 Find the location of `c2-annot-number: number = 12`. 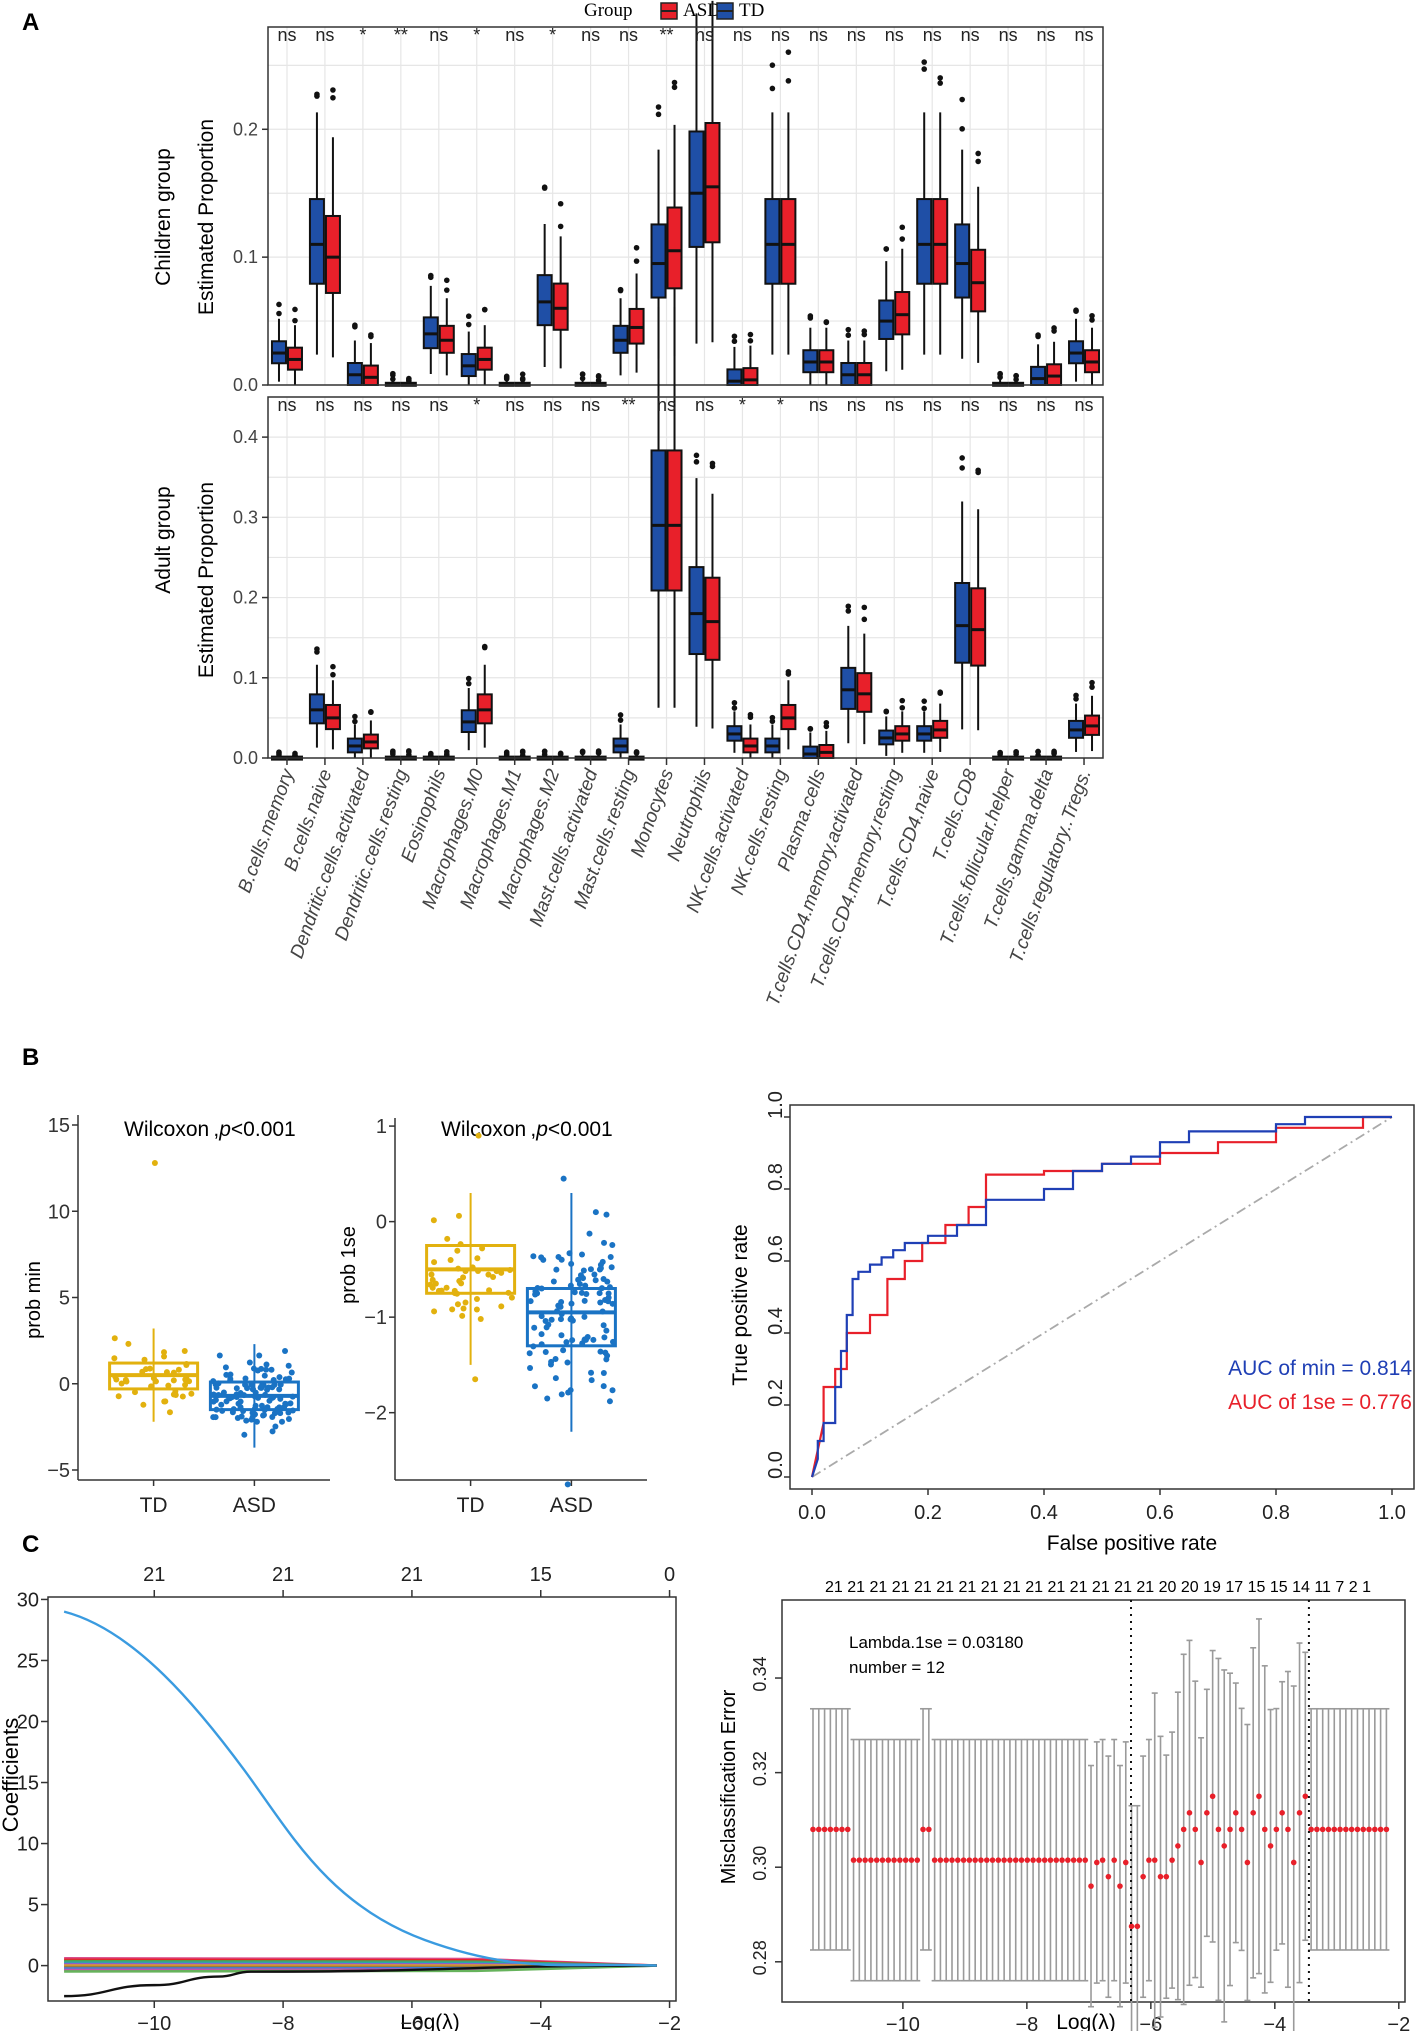

c2-annot-number: number = 12 is located at coordinates (897, 1667).